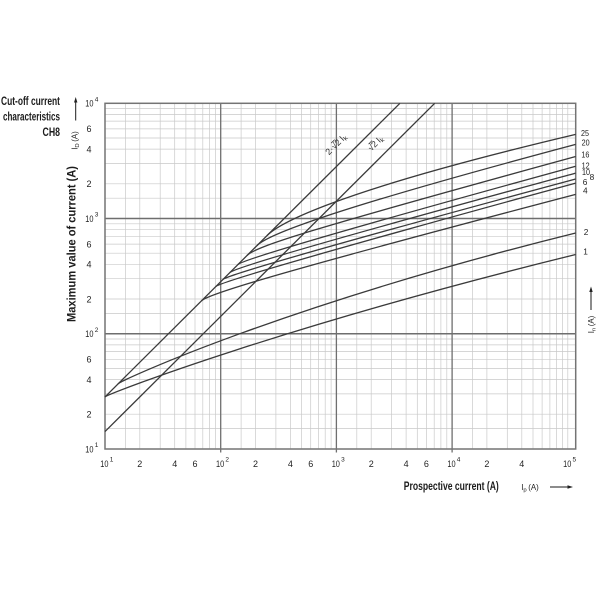  I want to click on svg-text: CH8, so click(52, 133).